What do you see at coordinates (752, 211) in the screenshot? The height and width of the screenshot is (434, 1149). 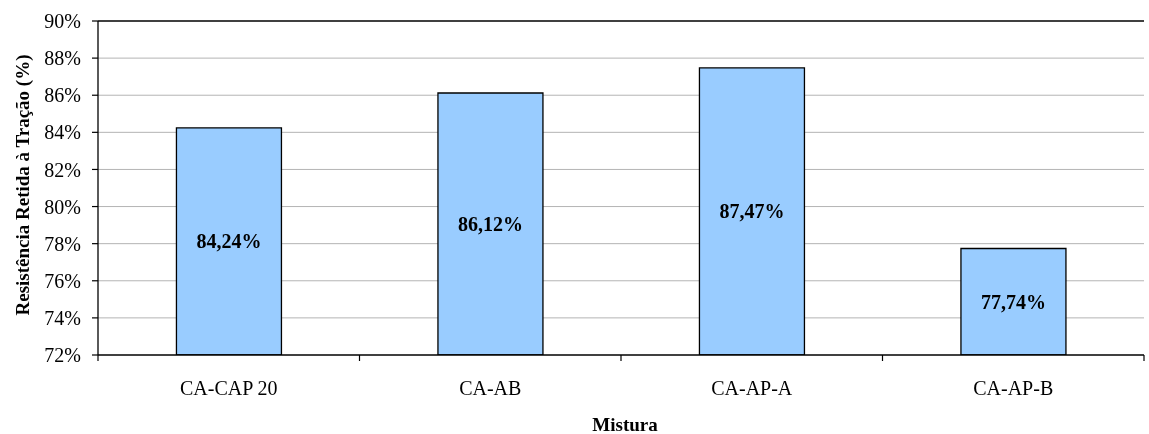 I see `data-label: 87,47%` at bounding box center [752, 211].